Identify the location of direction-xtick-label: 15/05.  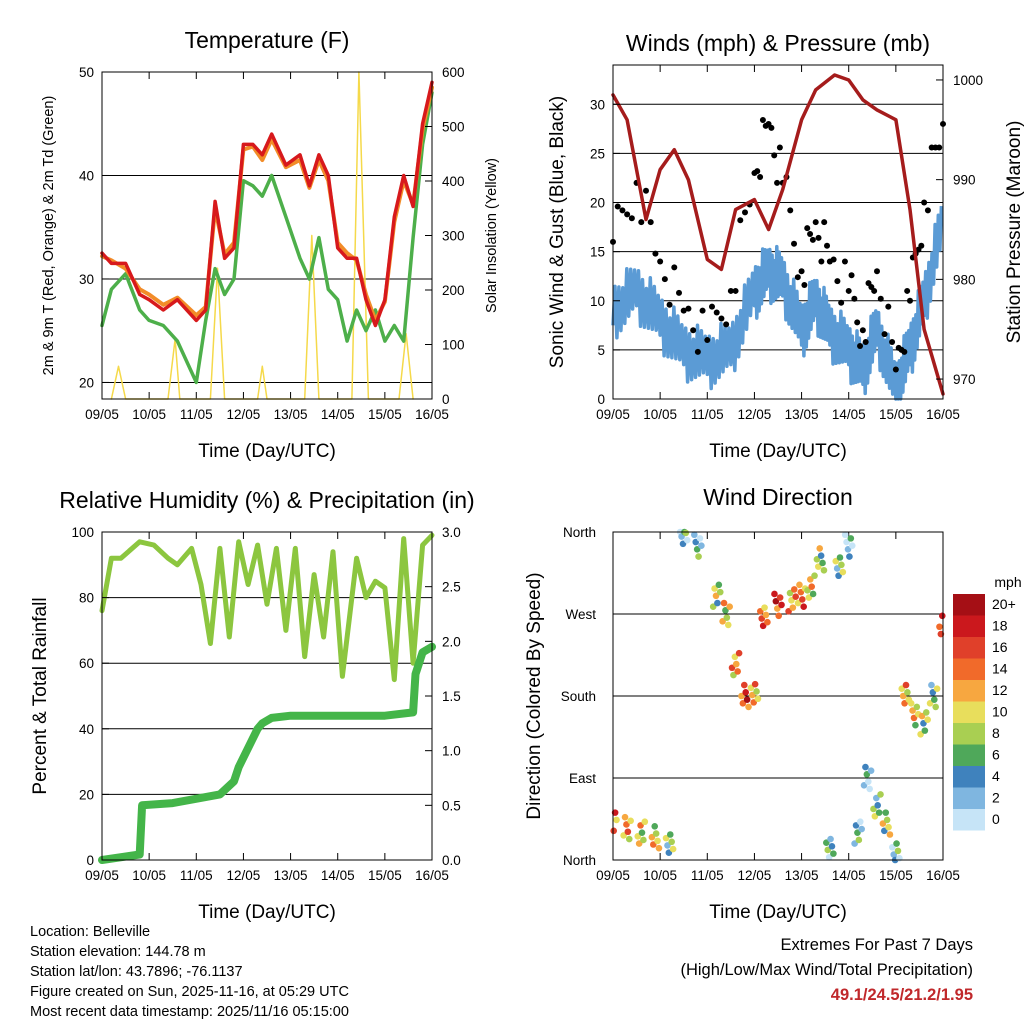
(896, 875).